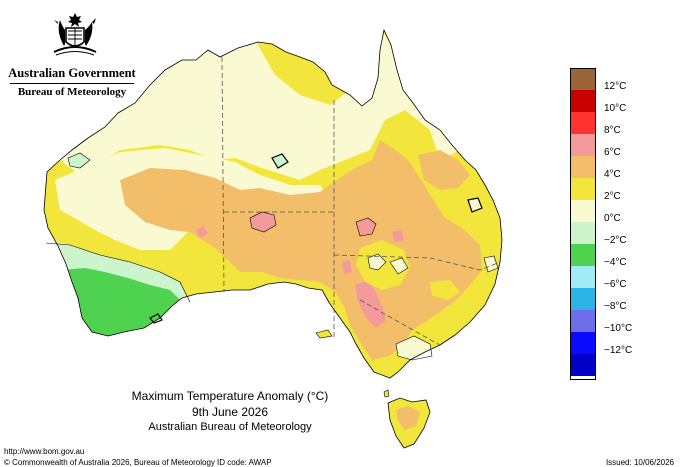 The height and width of the screenshot is (467, 680). What do you see at coordinates (615, 108) in the screenshot?
I see `legend-label: 10°C` at bounding box center [615, 108].